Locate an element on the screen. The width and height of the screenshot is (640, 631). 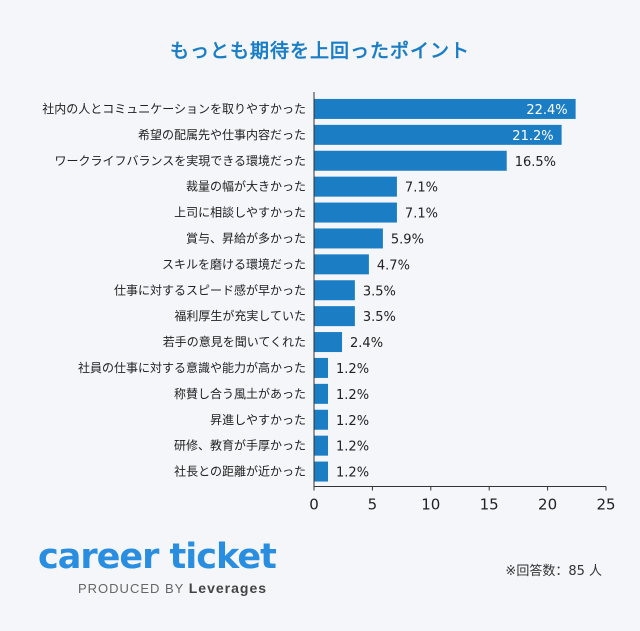
value-label: 2.4% is located at coordinates (366, 343).